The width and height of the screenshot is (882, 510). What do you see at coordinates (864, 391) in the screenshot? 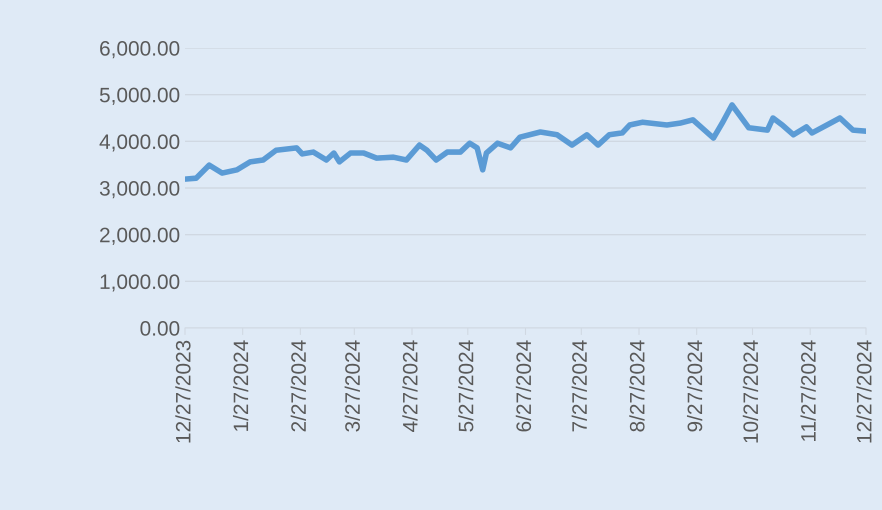
I see `x-tick-label: 12/27/2024` at bounding box center [864, 391].